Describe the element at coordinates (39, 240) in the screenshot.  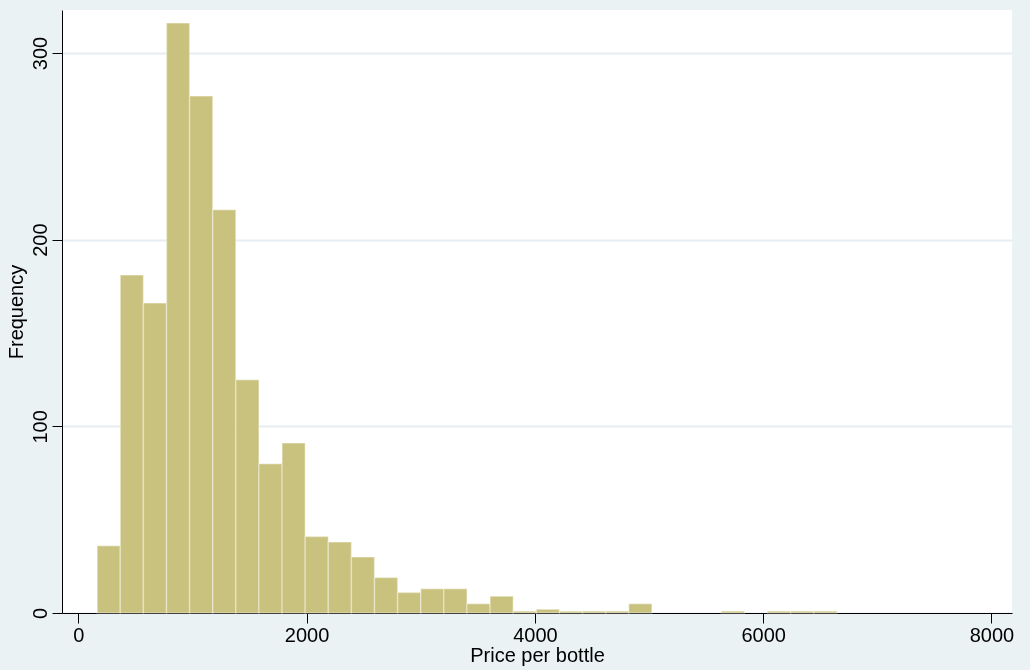
I see `y-tick-label: 200` at that location.